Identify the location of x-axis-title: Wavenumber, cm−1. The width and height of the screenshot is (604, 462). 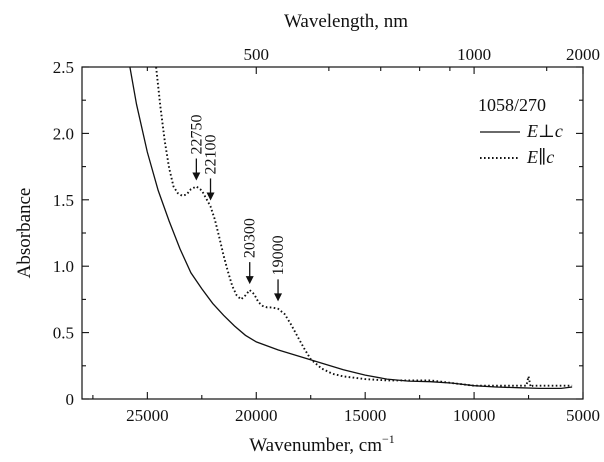
(322, 444).